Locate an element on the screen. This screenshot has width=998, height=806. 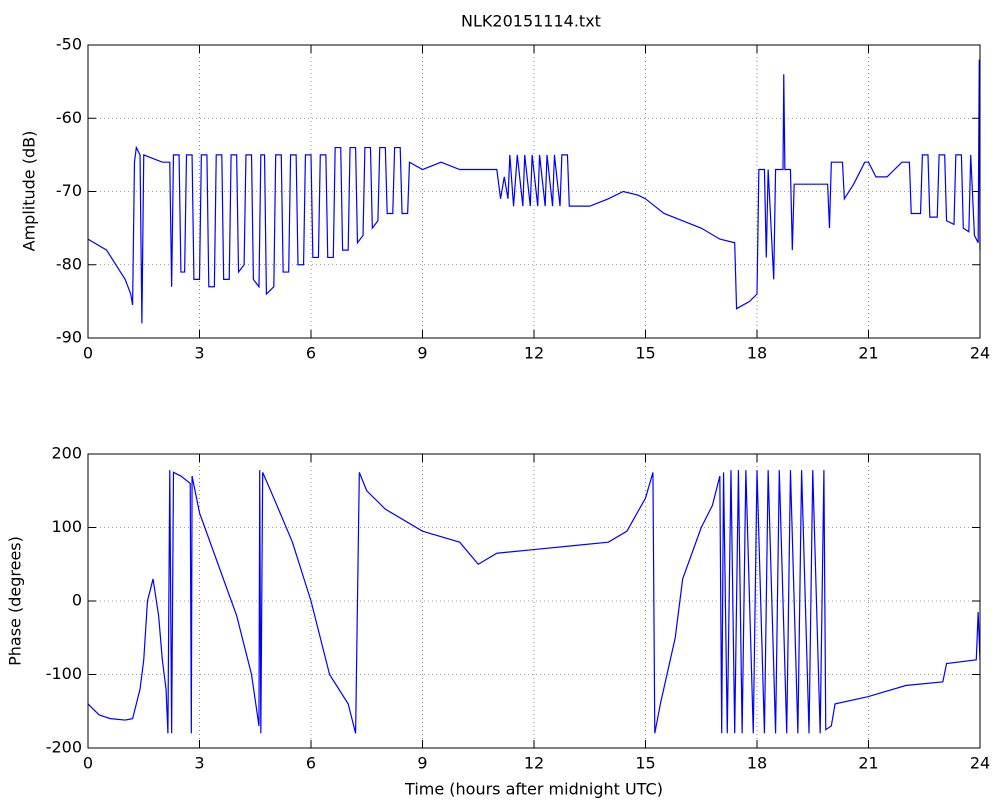
y-tick-label: -80 is located at coordinates (69, 263).